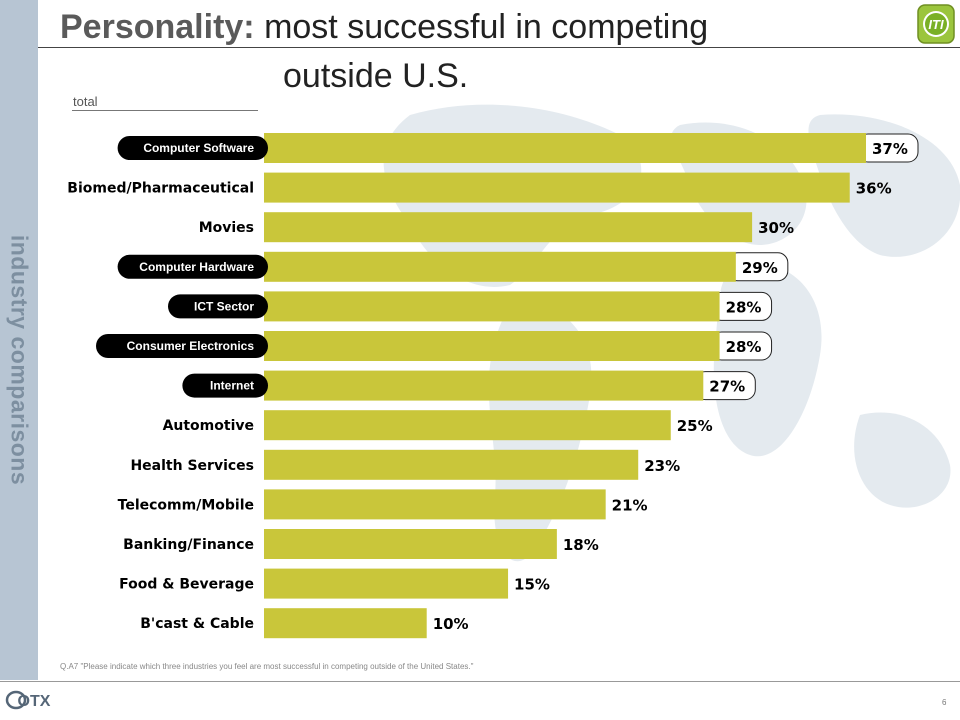  I want to click on category-label: Computer Software, so click(198, 148).